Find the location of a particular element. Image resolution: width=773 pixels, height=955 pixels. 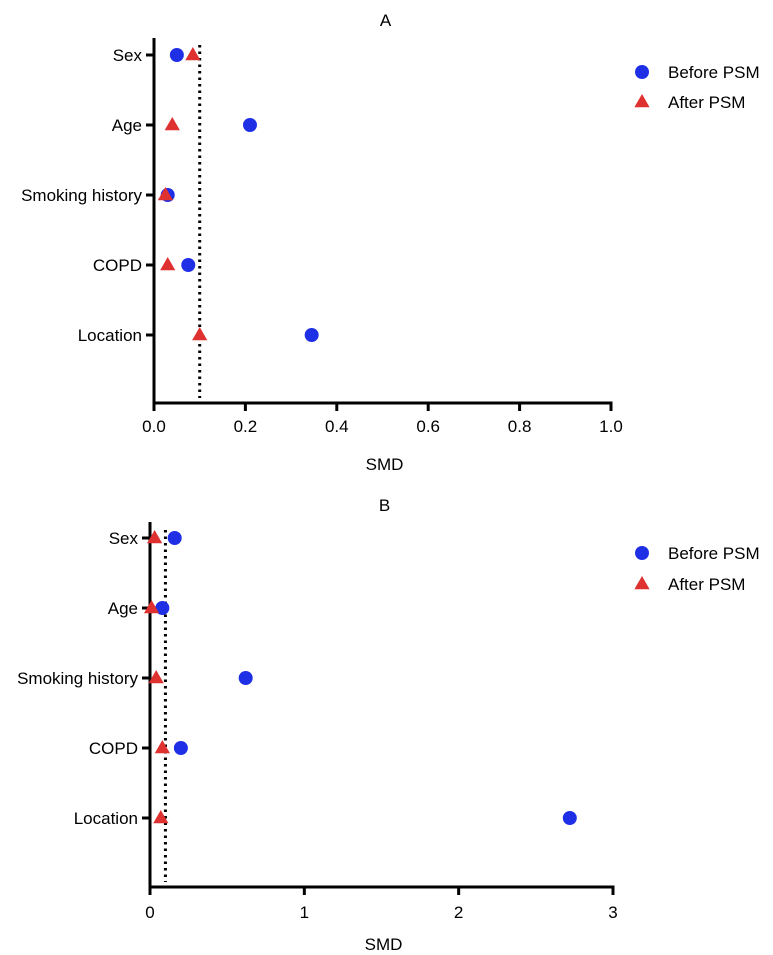

chart-title: A is located at coordinates (386, 20).